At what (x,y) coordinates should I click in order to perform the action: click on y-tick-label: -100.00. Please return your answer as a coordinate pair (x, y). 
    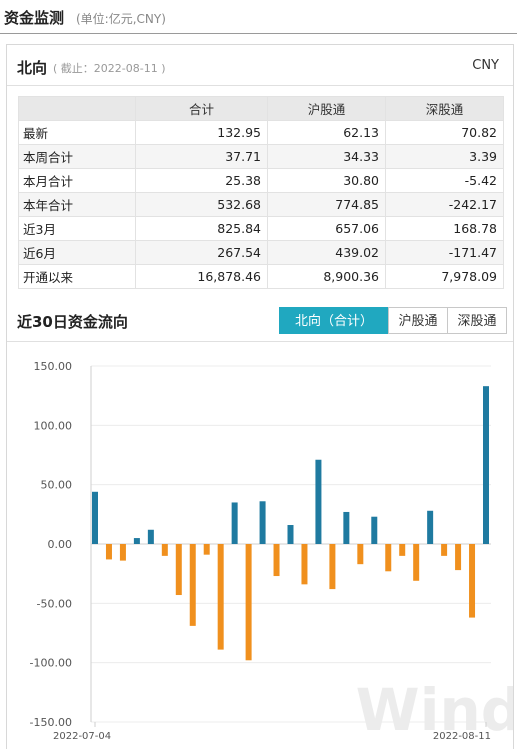
    Looking at the image, I should click on (51, 663).